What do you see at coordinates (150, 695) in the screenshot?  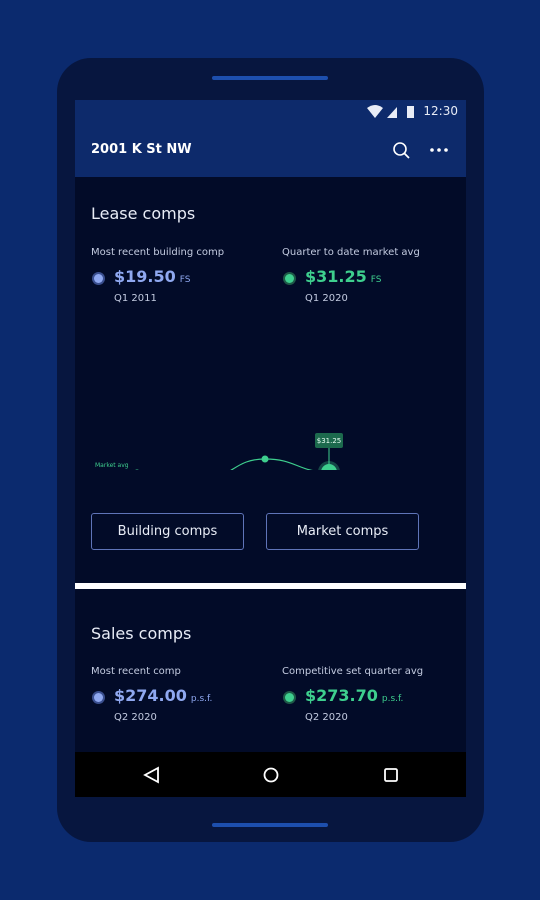 I see `value: $274.00` at bounding box center [150, 695].